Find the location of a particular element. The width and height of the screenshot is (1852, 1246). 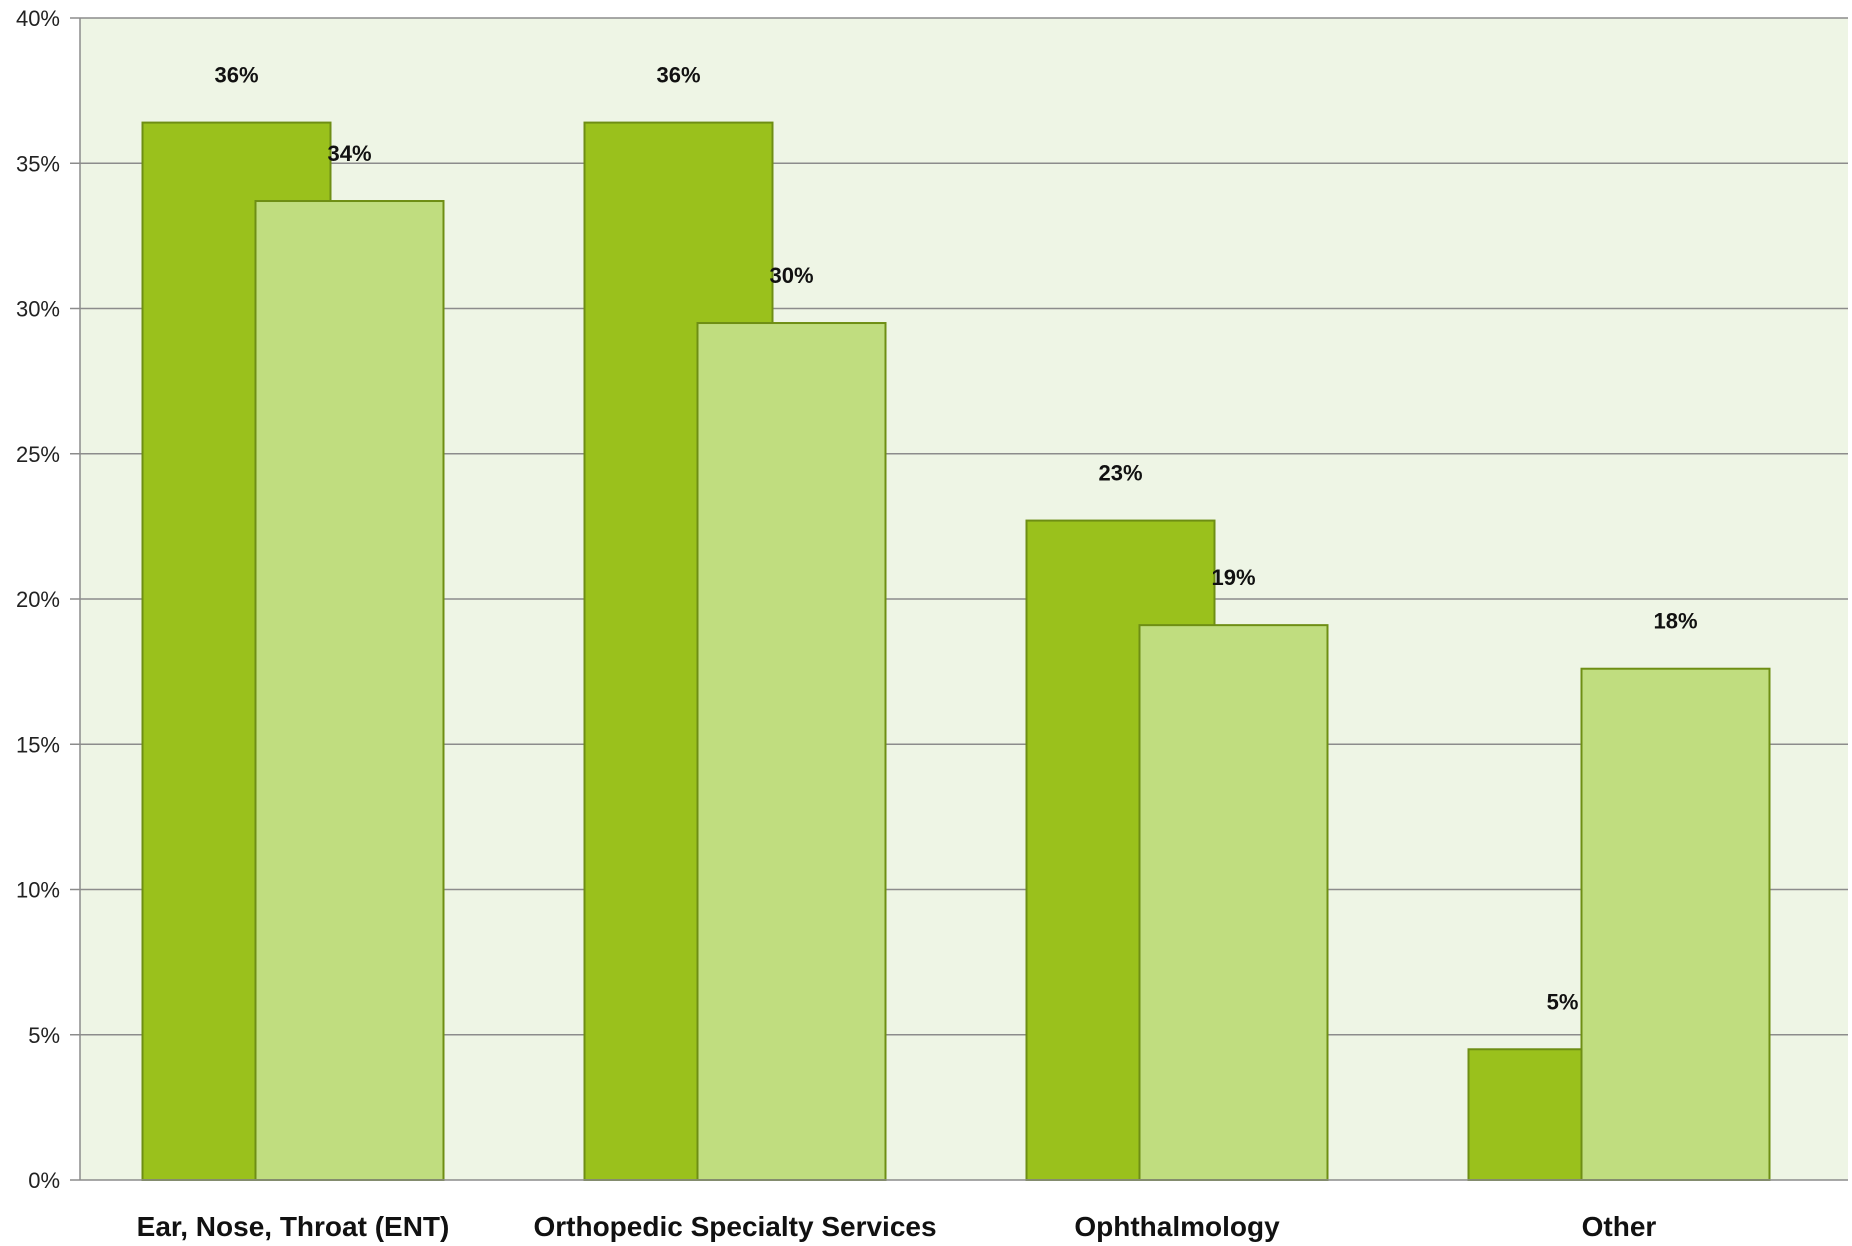

y-tick-label: 10% is located at coordinates (38, 890).